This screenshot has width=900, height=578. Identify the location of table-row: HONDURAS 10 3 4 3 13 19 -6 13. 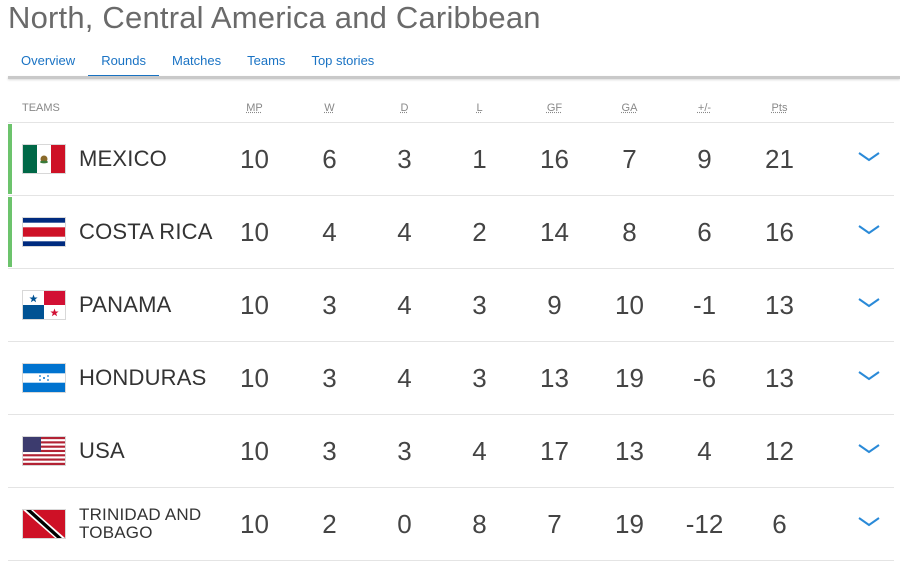
(451, 378).